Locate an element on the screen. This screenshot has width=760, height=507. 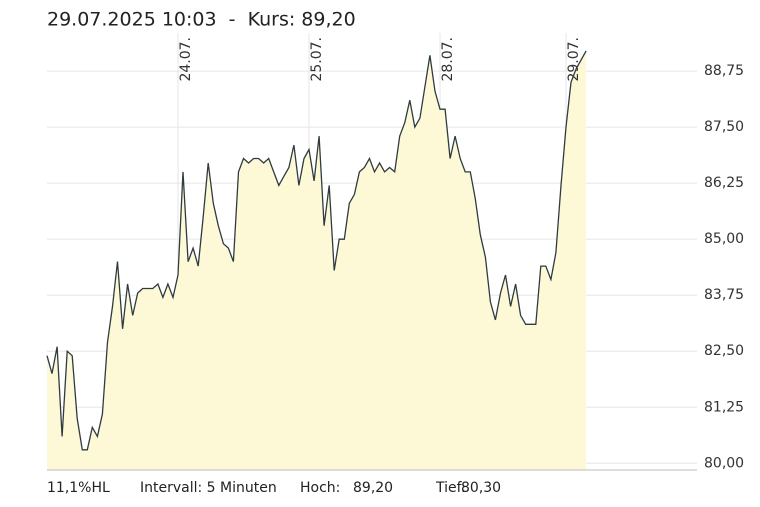
y-tick-label: 87,50 is located at coordinates (724, 127).